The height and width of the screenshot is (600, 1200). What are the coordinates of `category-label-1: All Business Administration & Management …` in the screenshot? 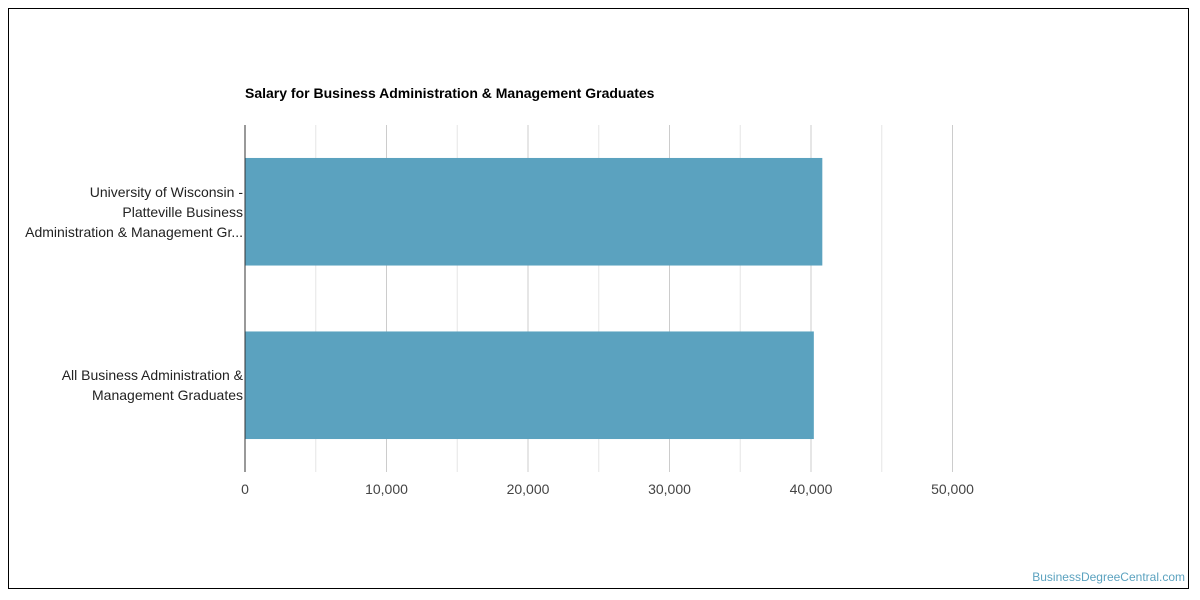 It's located at (123, 385).